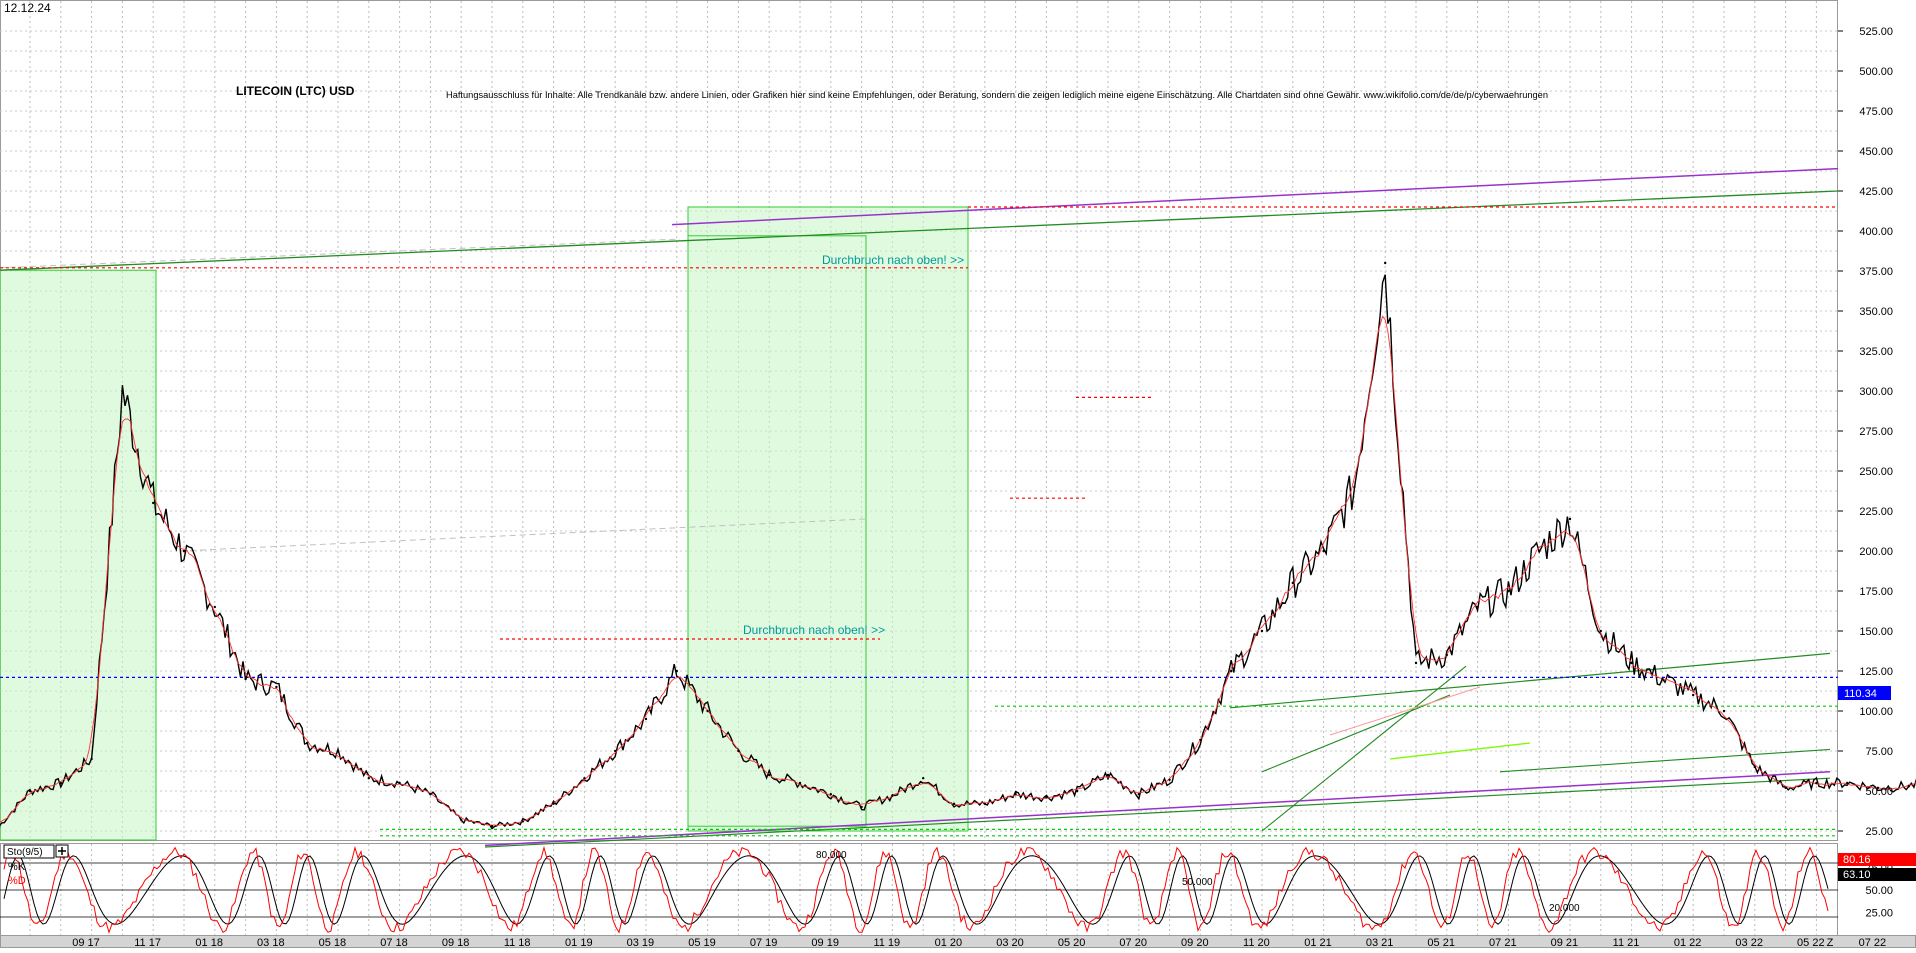  What do you see at coordinates (1876, 112) in the screenshot?
I see `price-axis-label: 475.00` at bounding box center [1876, 112].